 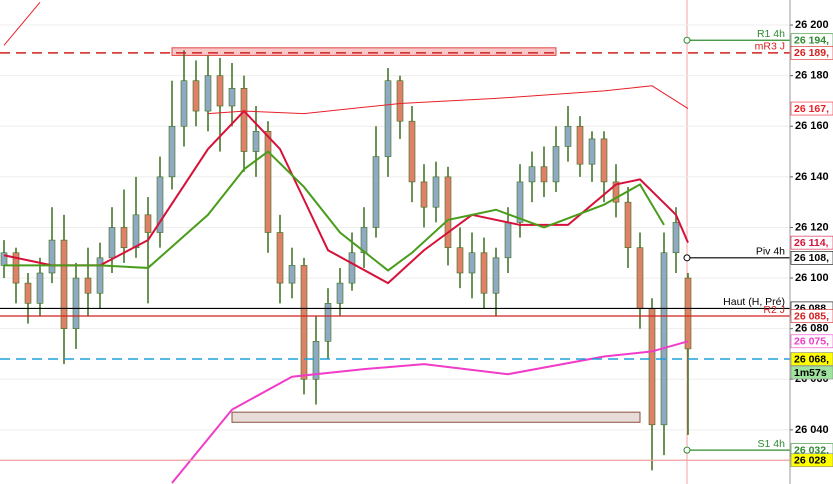 I want to click on price-tag: 26 114,, so click(x=811, y=243).